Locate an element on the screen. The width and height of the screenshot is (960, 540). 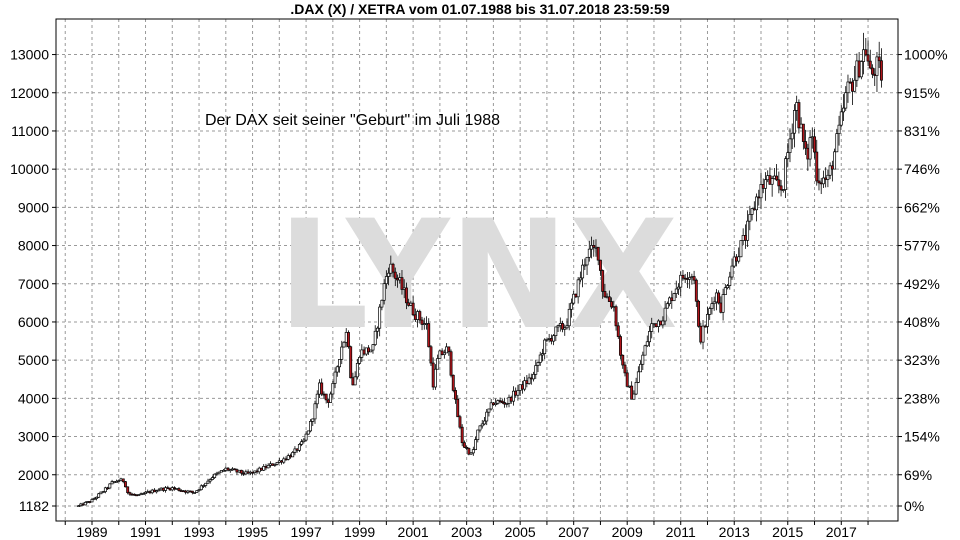
y-left-tick-label: 6000 is located at coordinates (33, 322).